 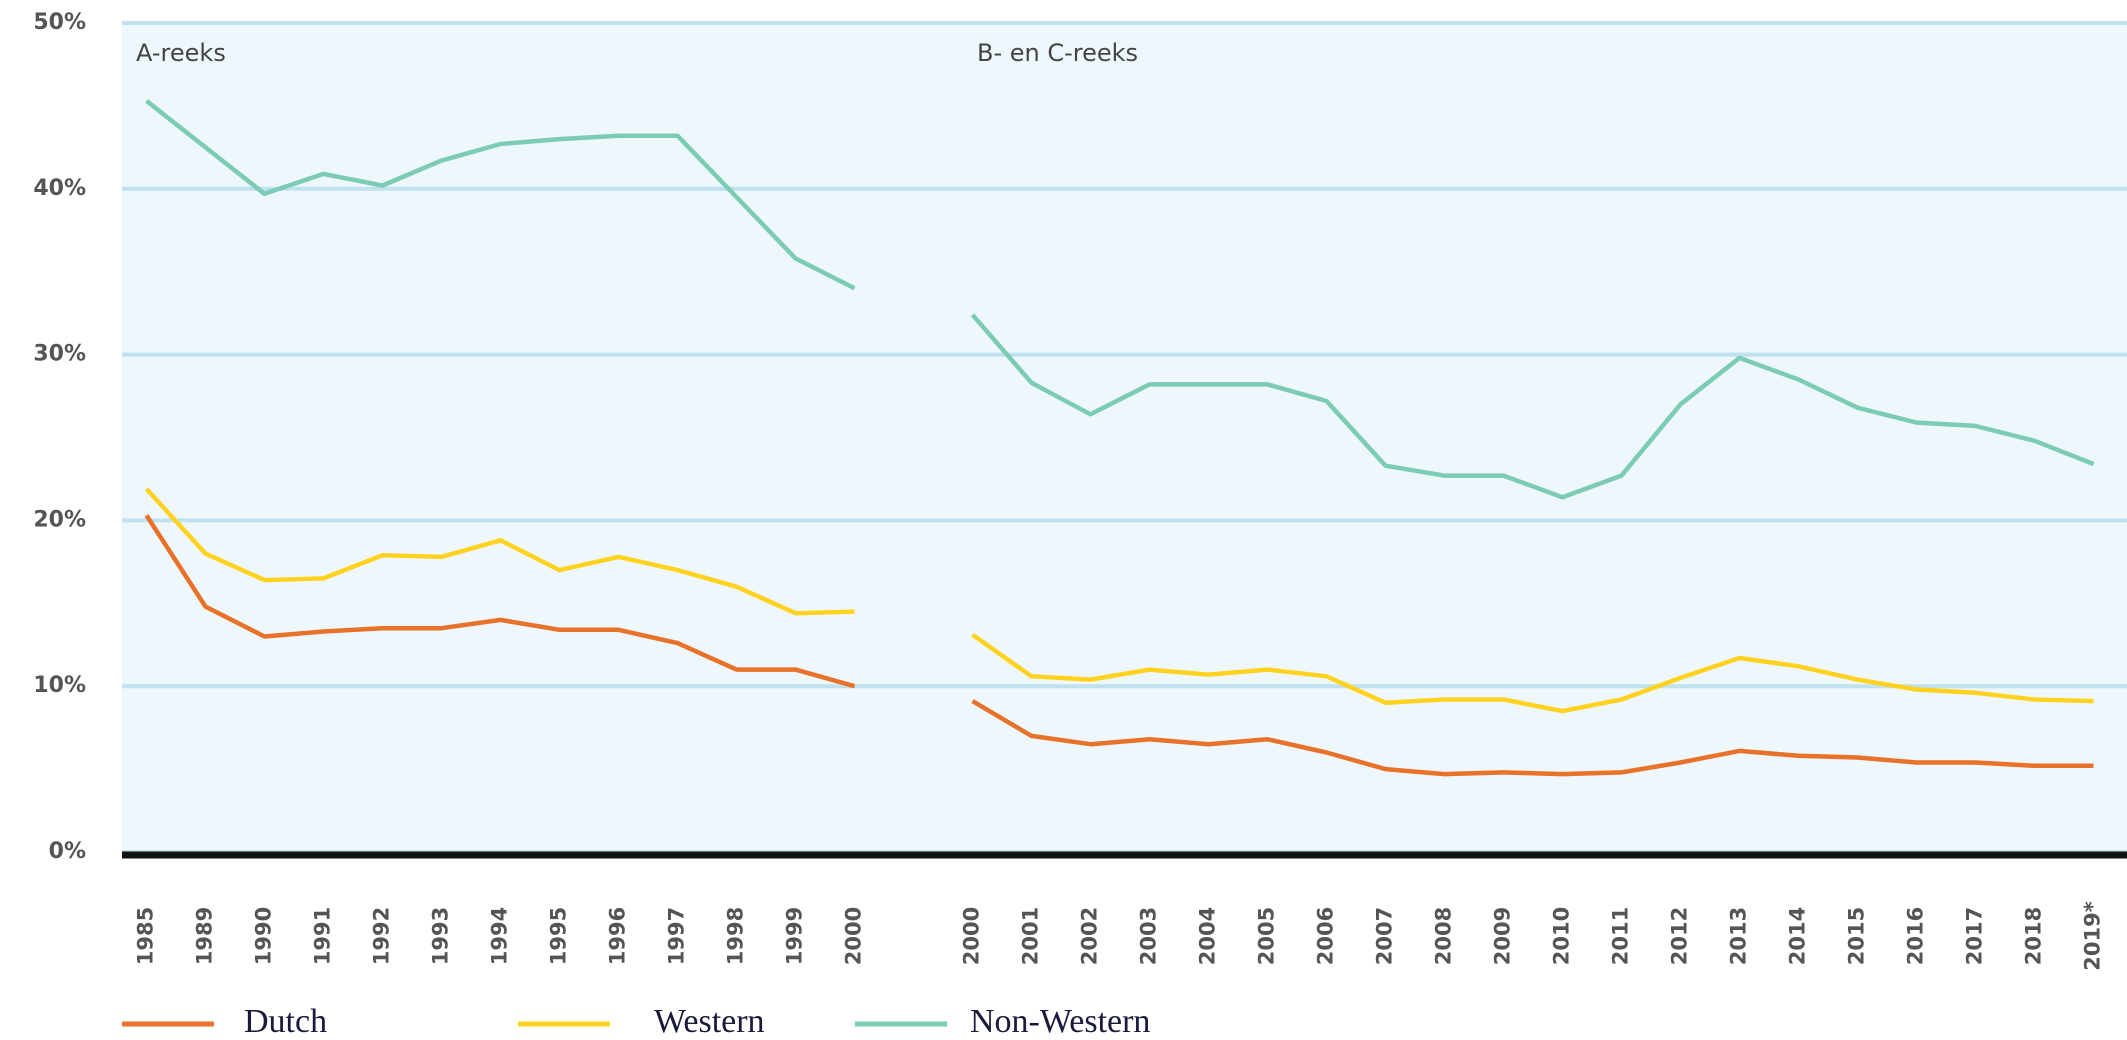 What do you see at coordinates (1444, 936) in the screenshot?
I see `x-tick-label: 2008` at bounding box center [1444, 936].